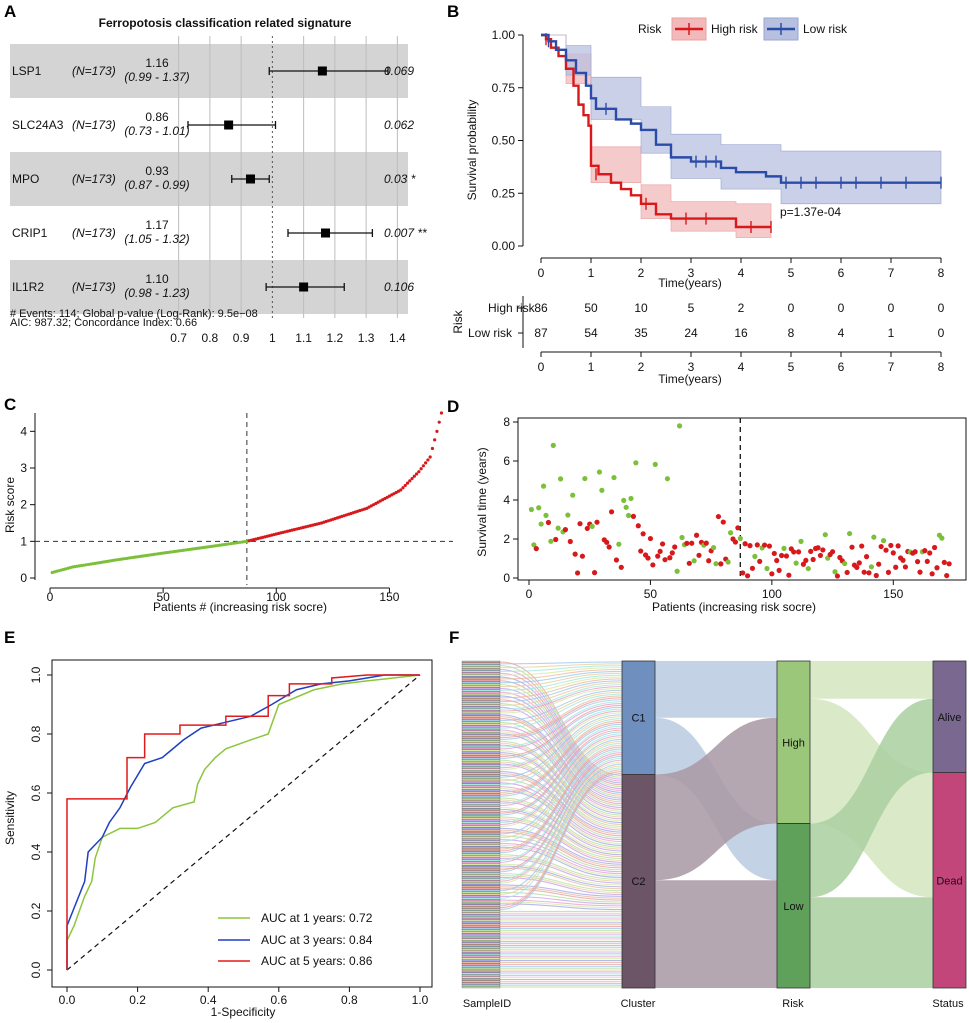  Describe the element at coordinates (236, 507) in the screenshot. I see `risk-score-plot-area: 0 1 2 3 4 0 50 100 150` at that location.